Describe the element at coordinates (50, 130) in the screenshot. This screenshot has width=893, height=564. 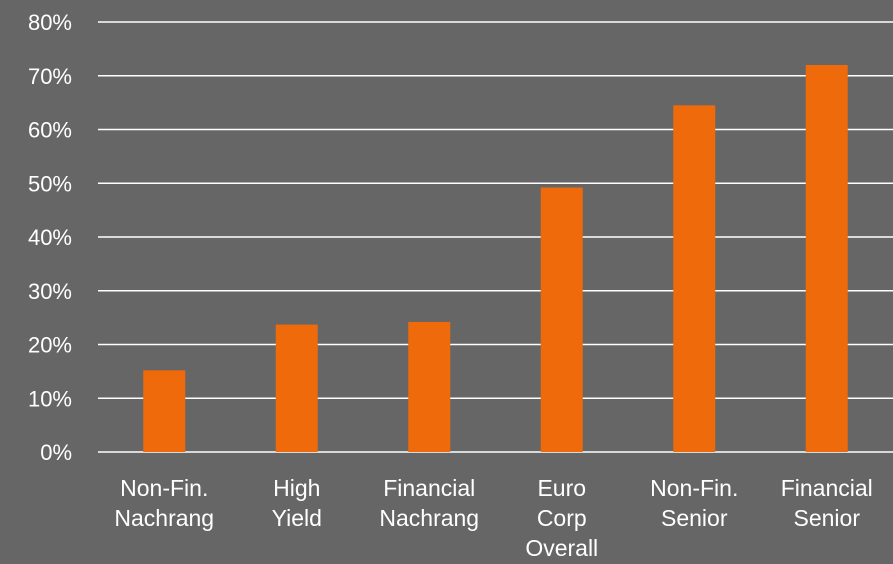
I see `y-tick-label: 60%` at that location.